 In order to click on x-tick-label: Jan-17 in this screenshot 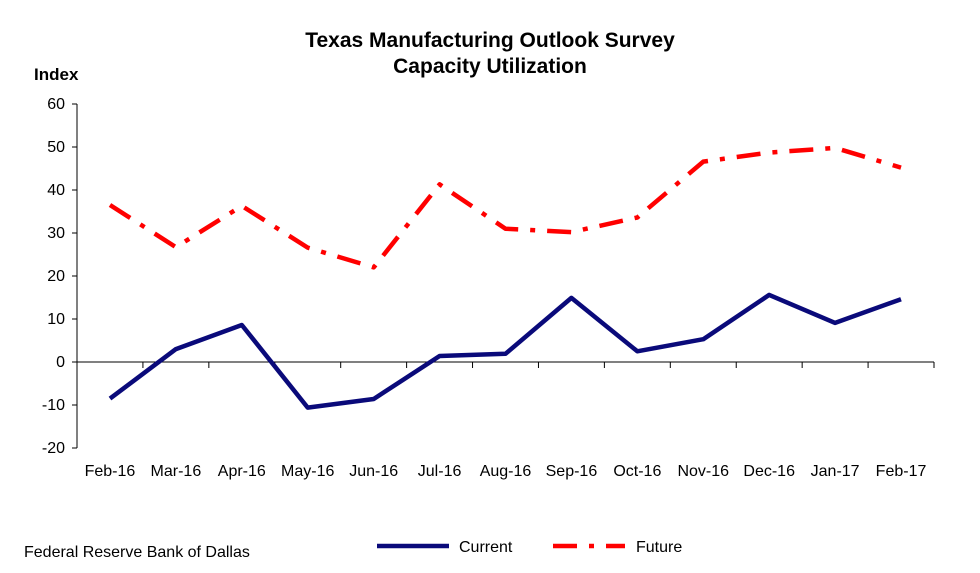, I will do `click(835, 471)`.